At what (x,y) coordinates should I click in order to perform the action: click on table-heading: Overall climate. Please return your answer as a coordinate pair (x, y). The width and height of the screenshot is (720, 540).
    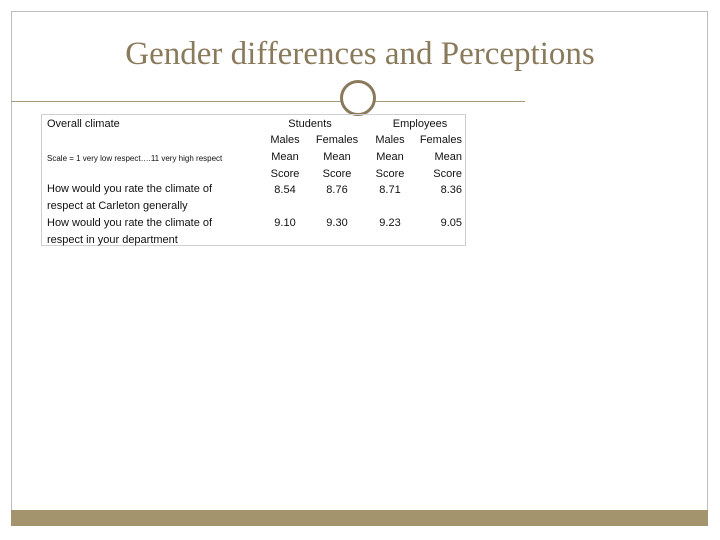
    Looking at the image, I should click on (83, 124).